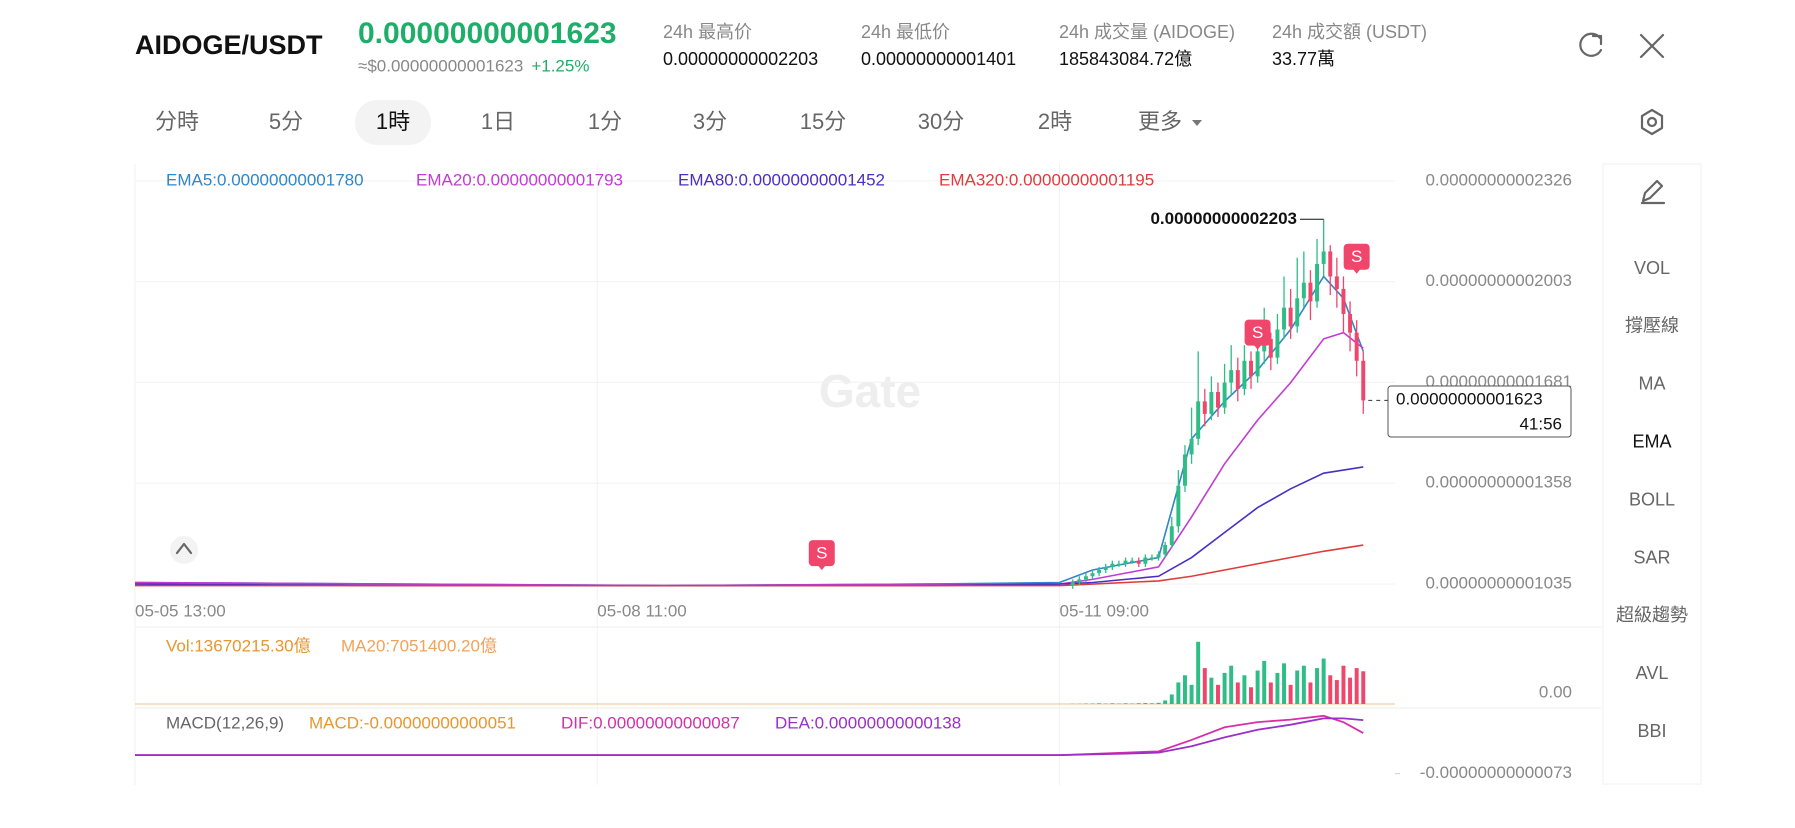  I want to click on x-tick-label: 05-08 11:00, so click(641, 610).